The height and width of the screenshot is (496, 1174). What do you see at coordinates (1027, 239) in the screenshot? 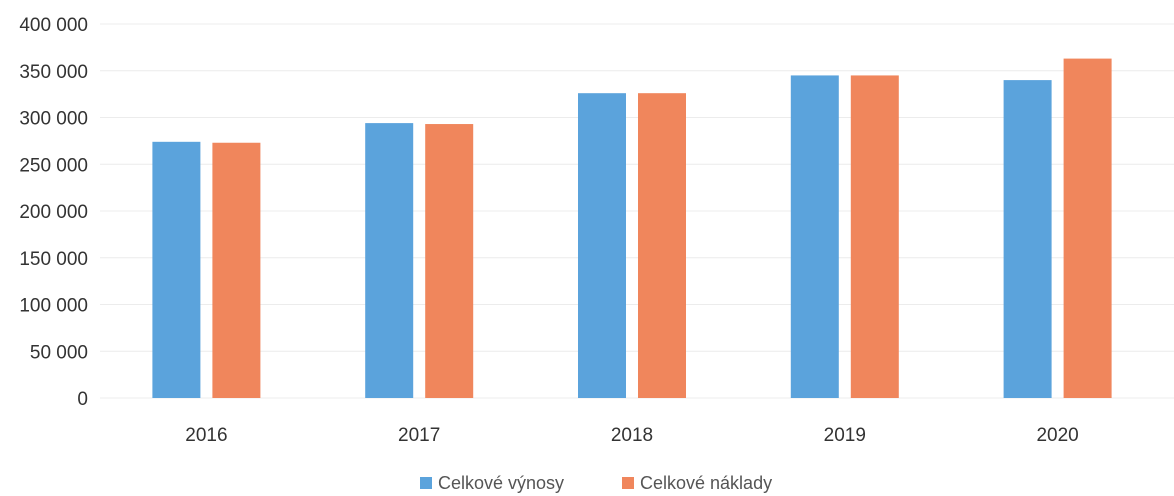
I see `bar-vynosy-2020` at bounding box center [1027, 239].